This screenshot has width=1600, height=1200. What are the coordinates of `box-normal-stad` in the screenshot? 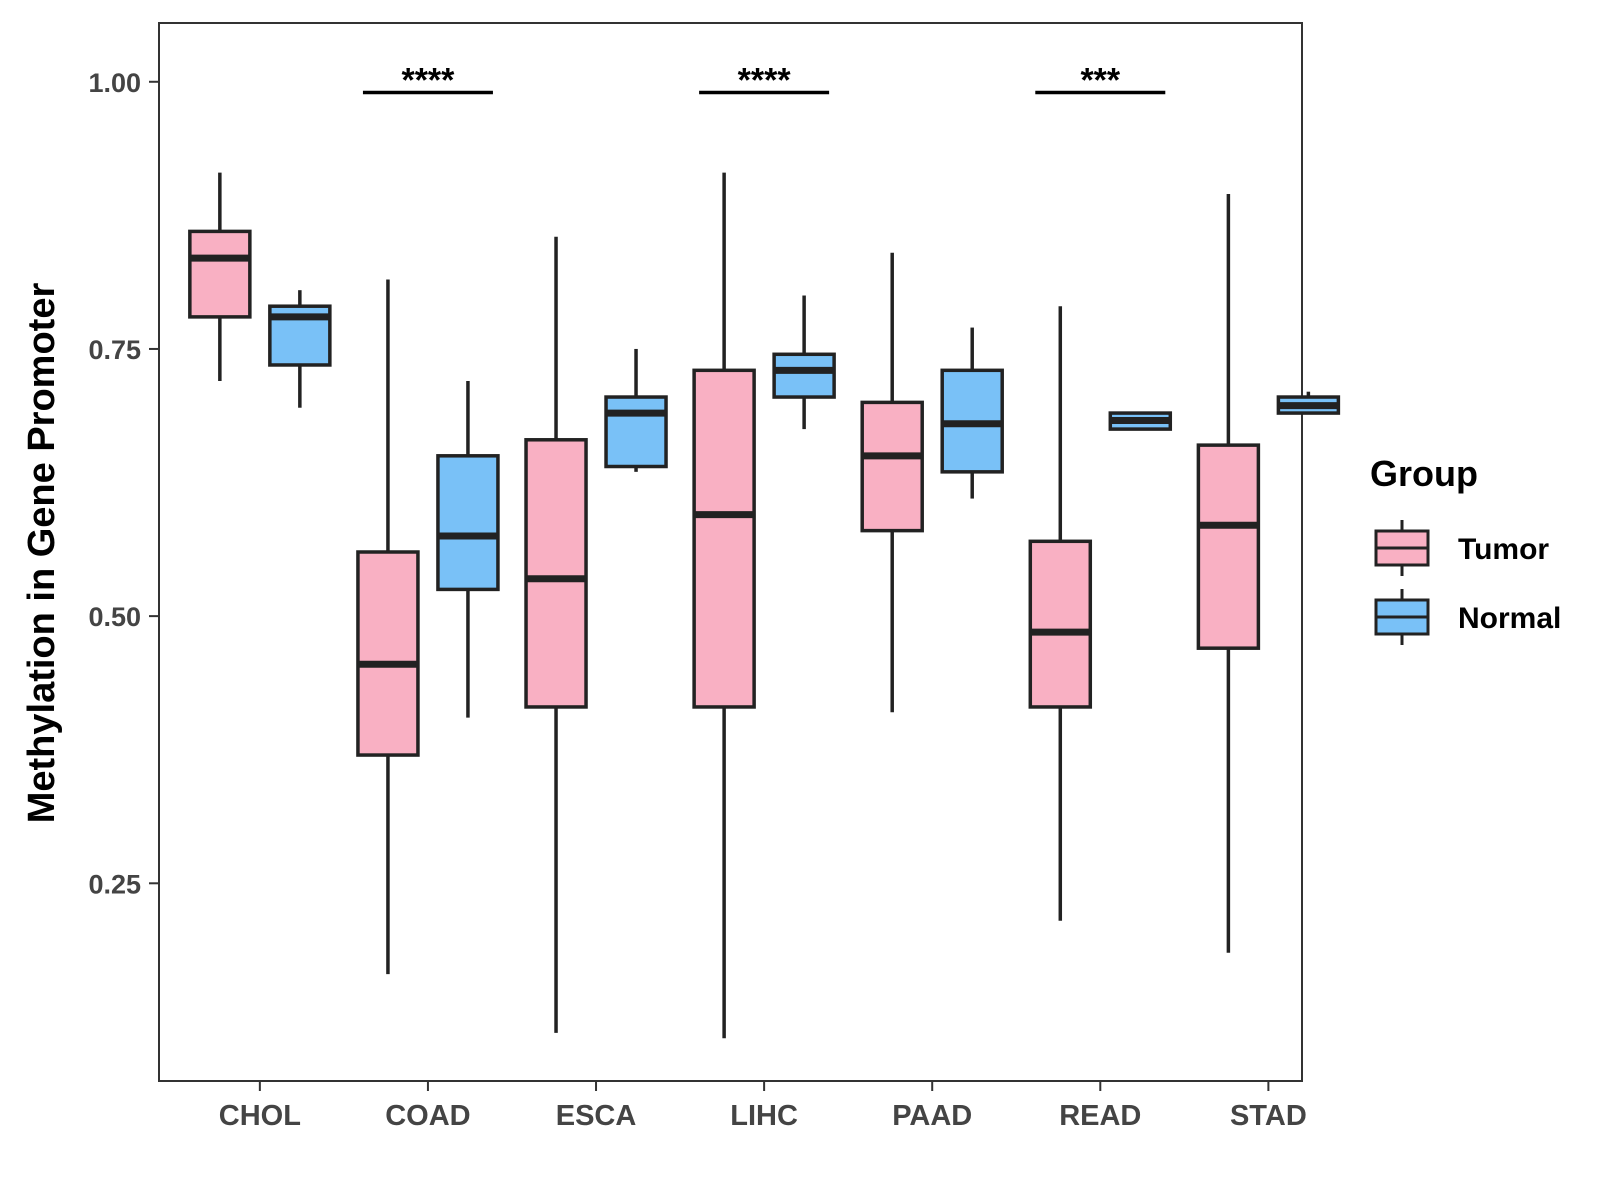 It's located at (1308, 403).